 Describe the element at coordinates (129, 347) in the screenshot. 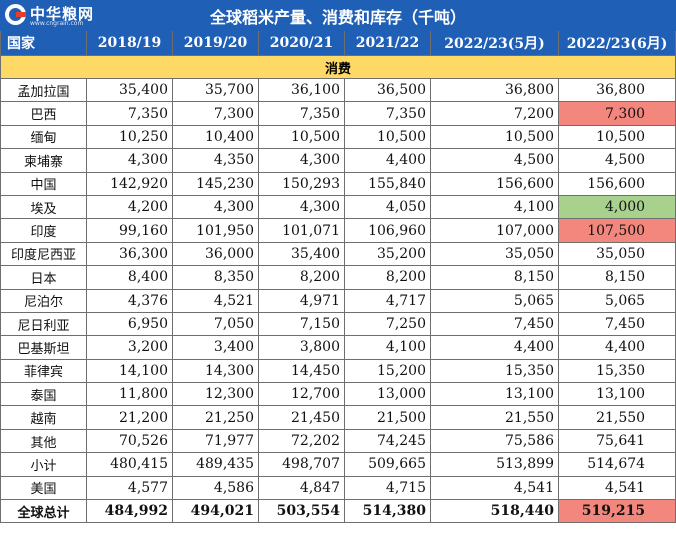

I see `value-cell: 3,200` at that location.